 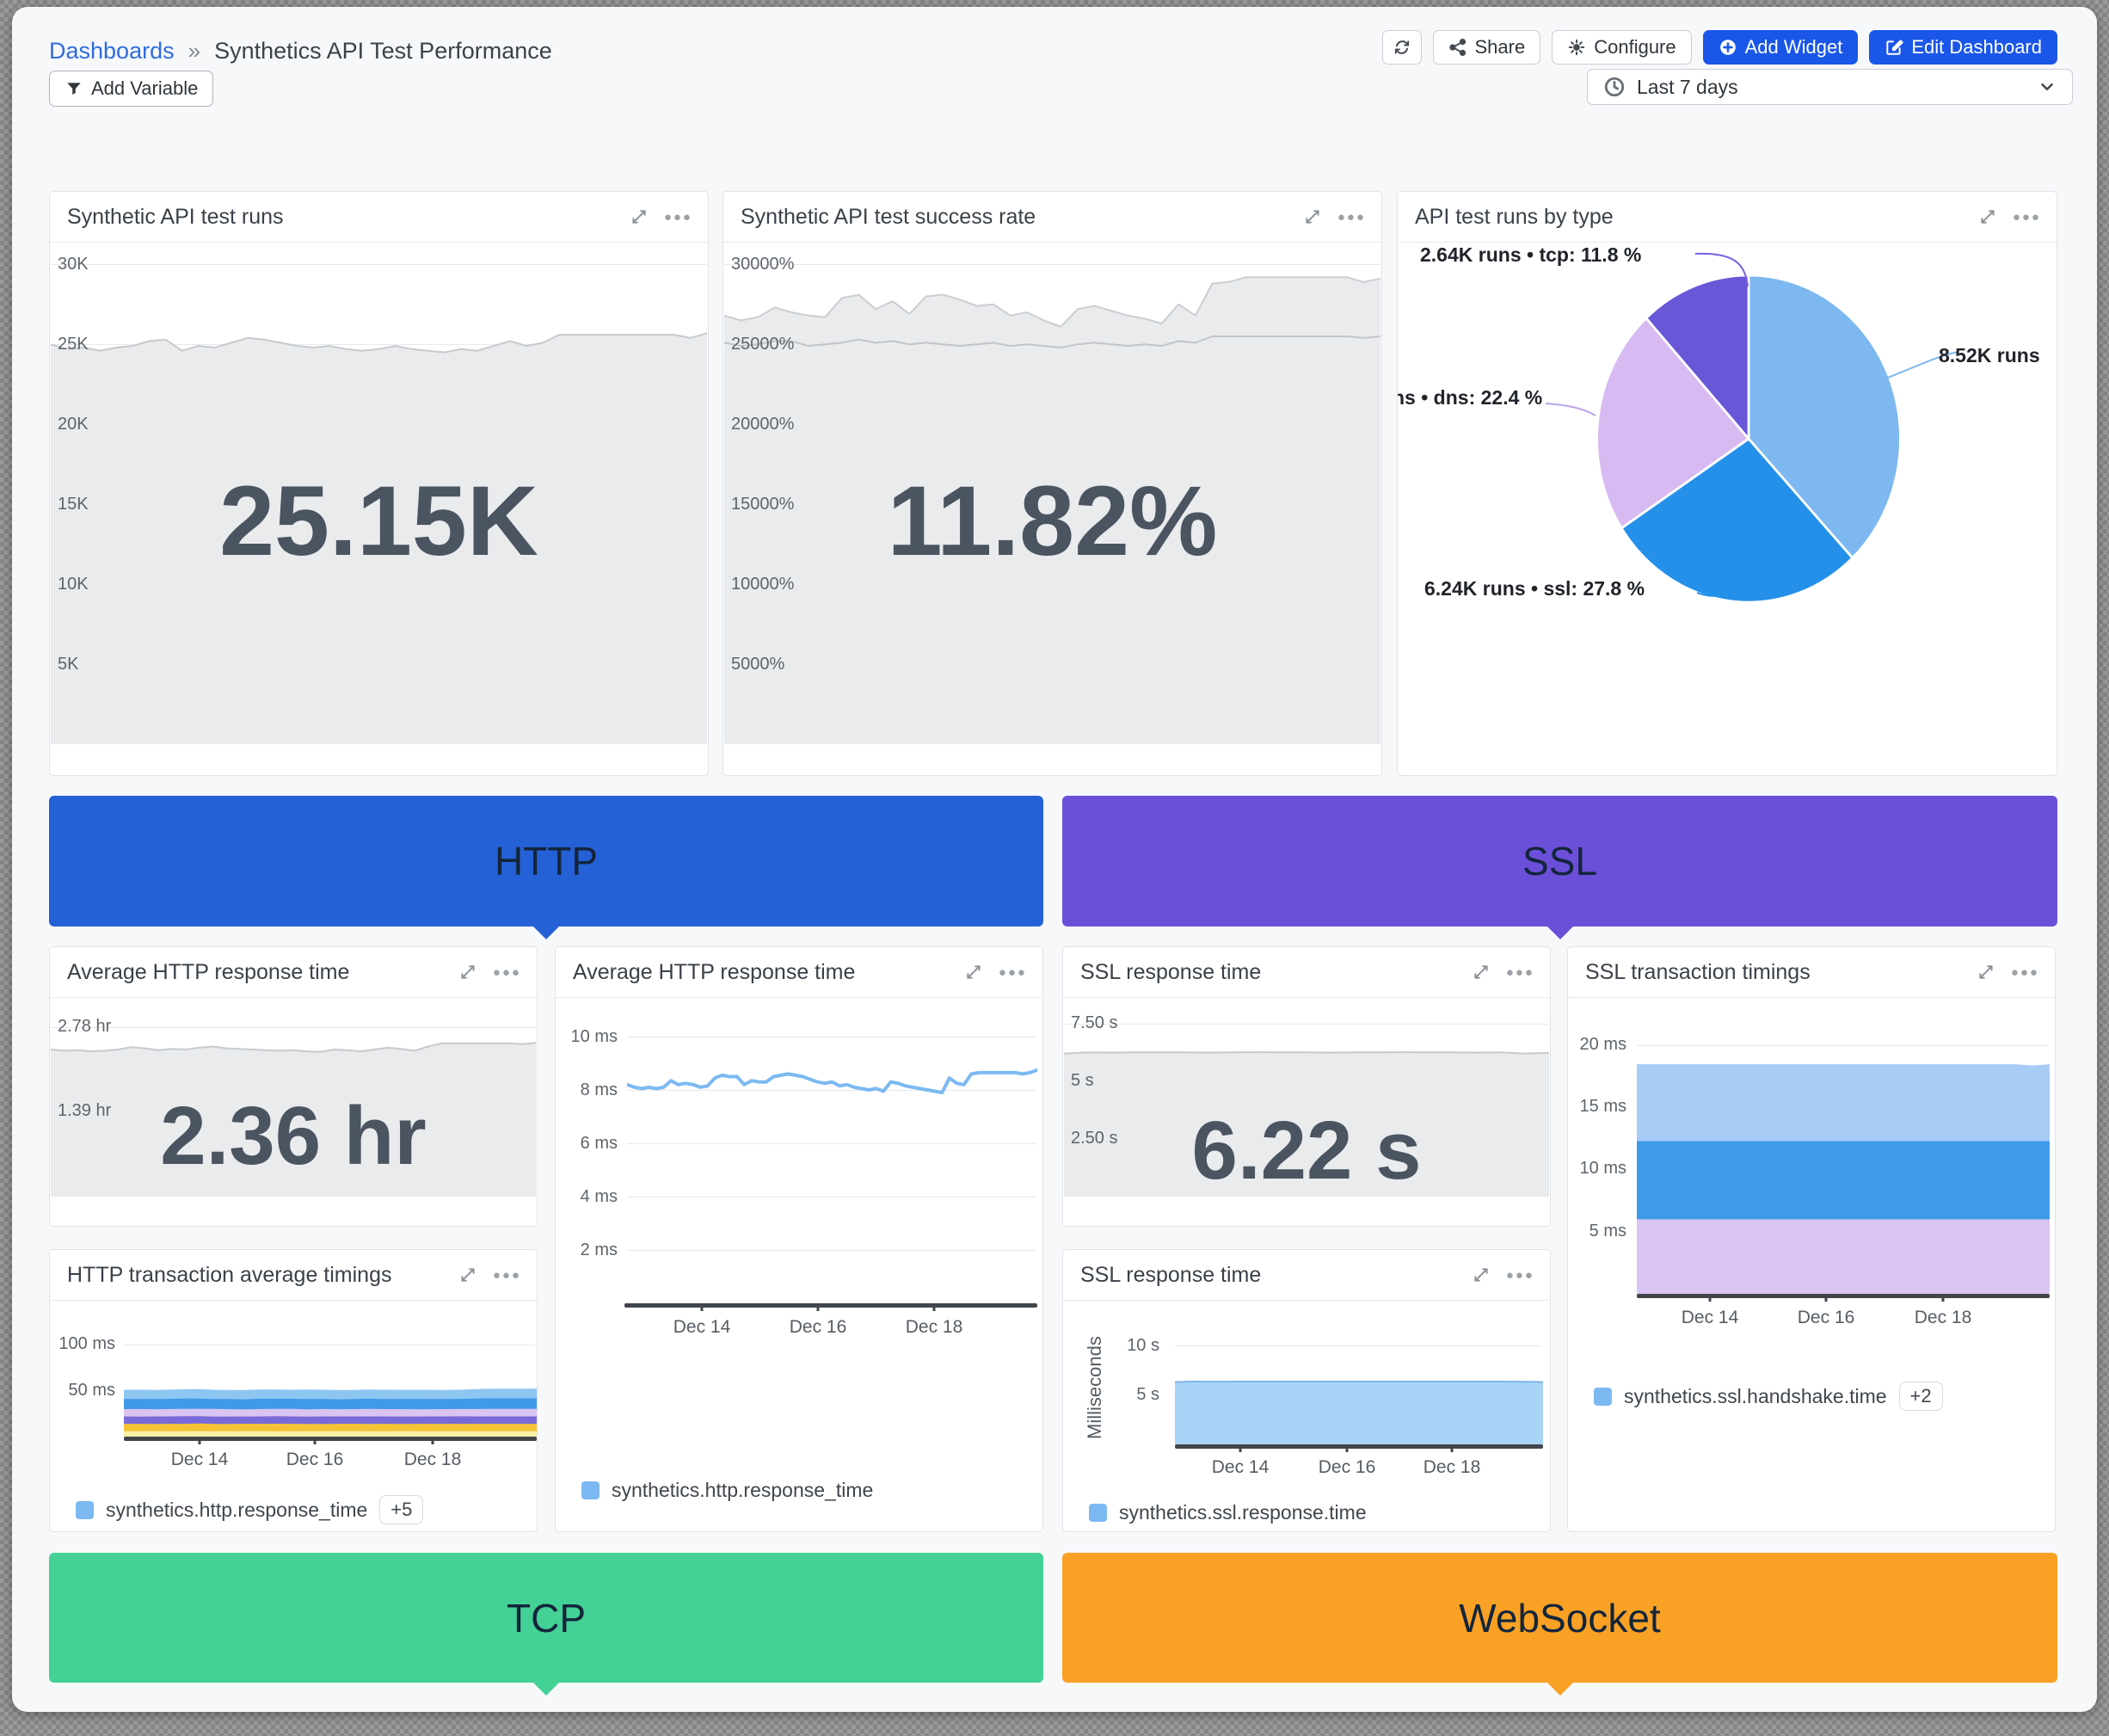 I want to click on success-rate-chart, so click(x=1052, y=494).